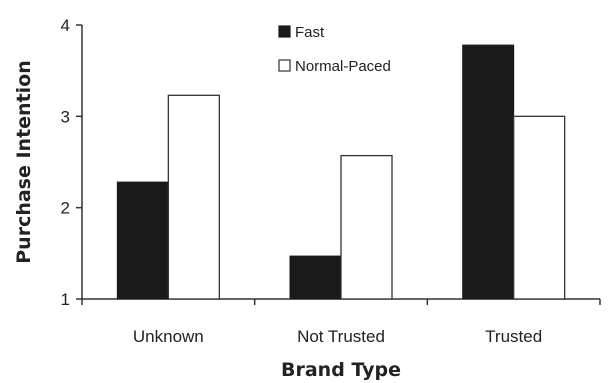 This screenshot has width=616, height=383. What do you see at coordinates (24, 162) in the screenshot?
I see `y-axis-title: Purchase Intention` at bounding box center [24, 162].